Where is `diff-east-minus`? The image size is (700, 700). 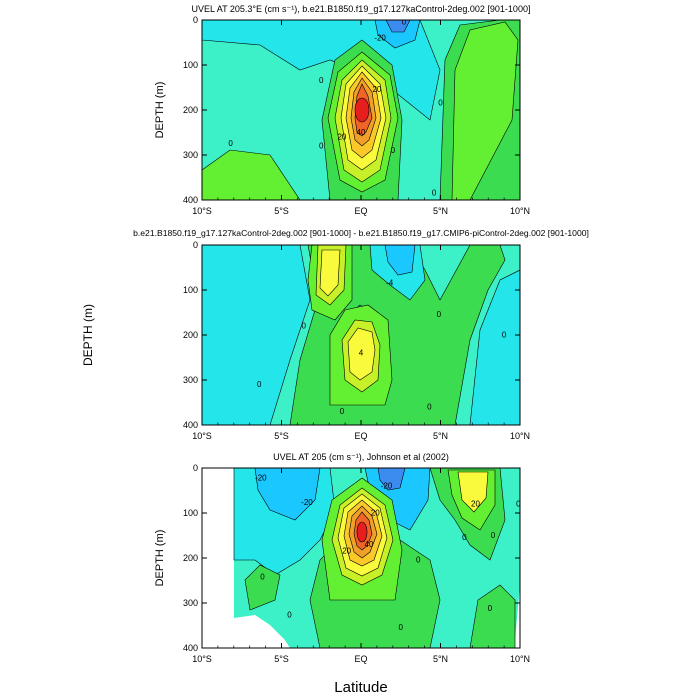 diff-east-minus is located at coordinates (494, 347).